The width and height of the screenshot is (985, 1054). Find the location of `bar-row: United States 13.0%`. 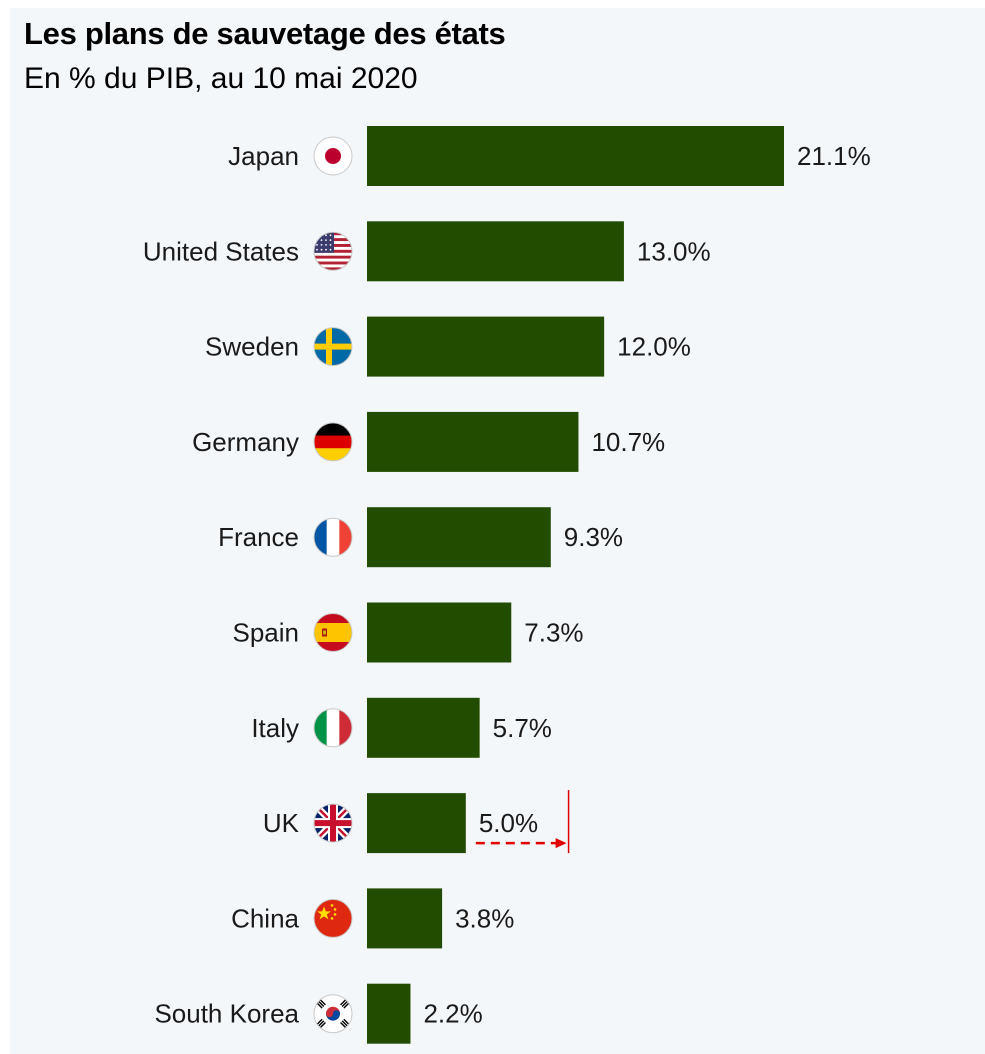

bar-row: United States 13.0% is located at coordinates (427, 251).